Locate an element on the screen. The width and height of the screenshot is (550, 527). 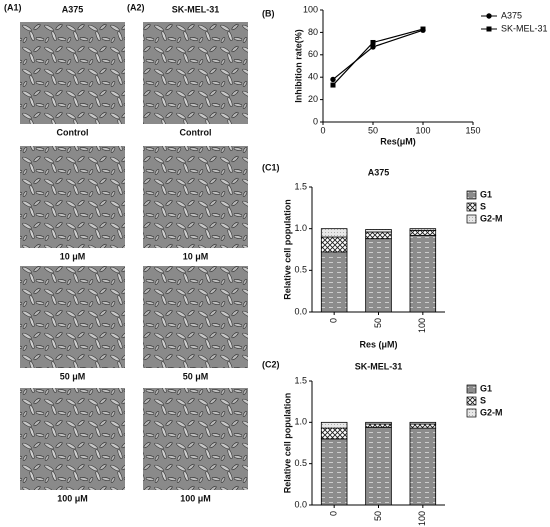
x-tick-label: 150 is located at coordinates (472, 130).